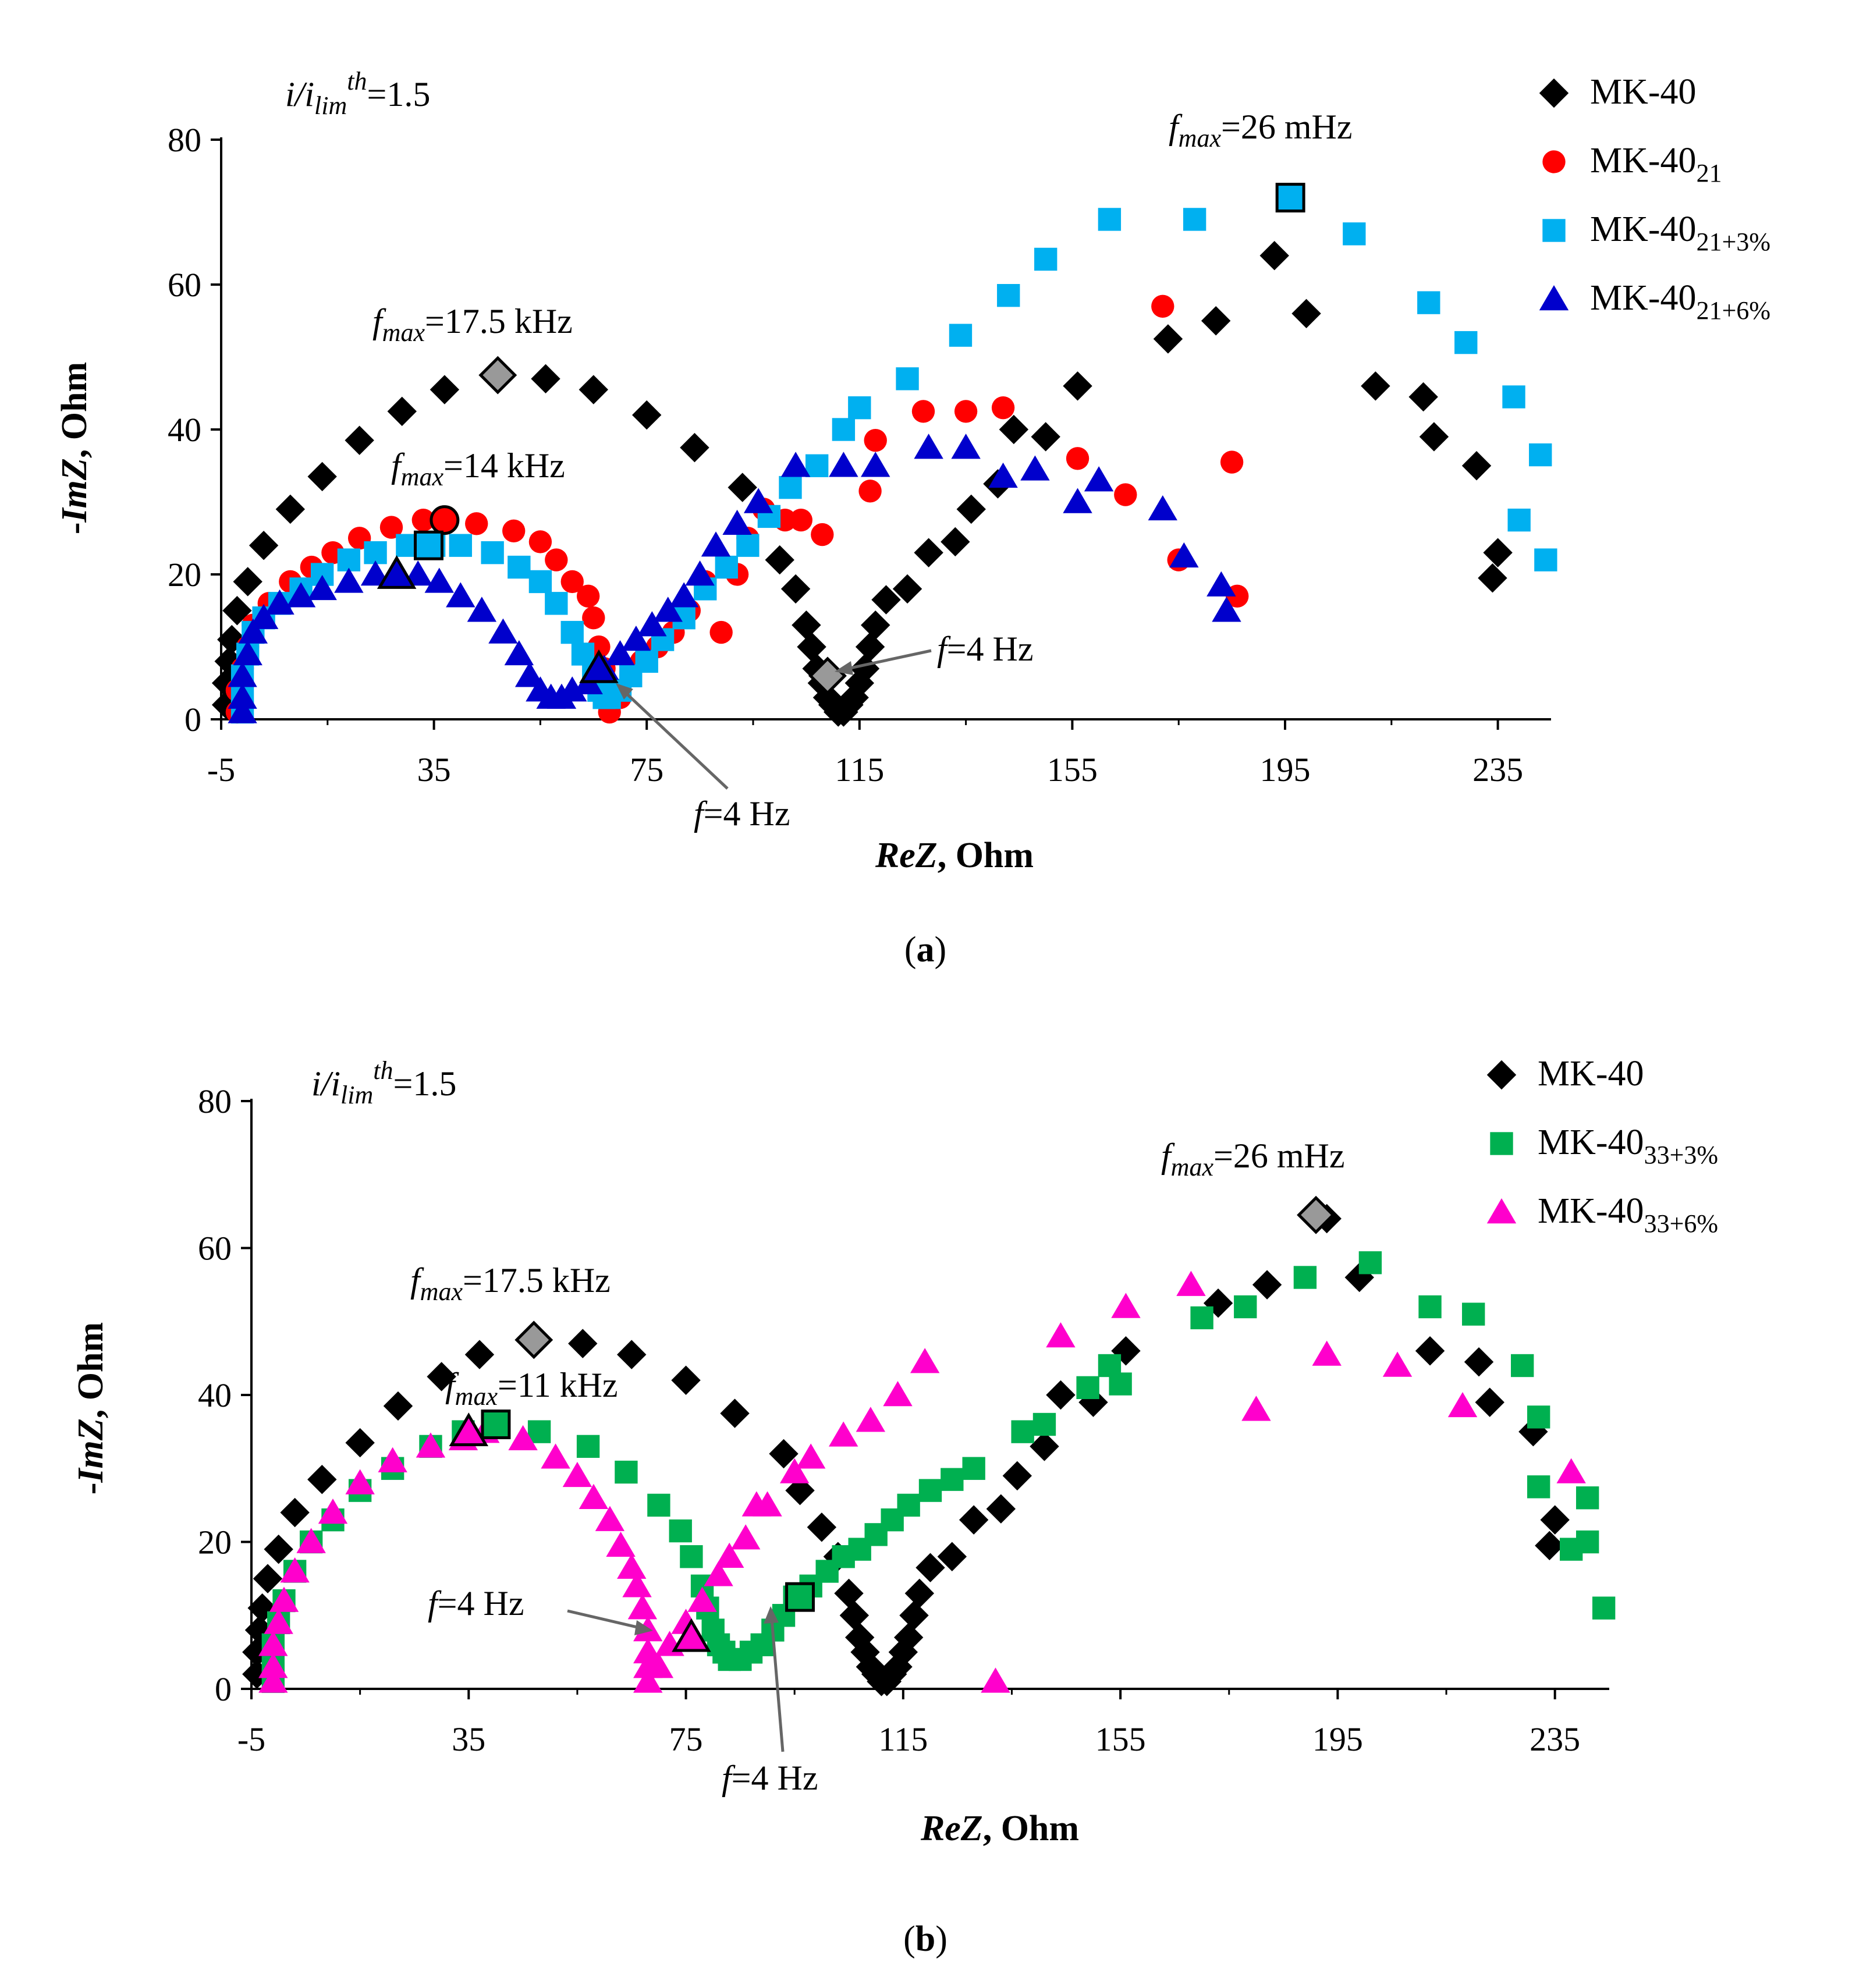  Describe the element at coordinates (184, 140) in the screenshot. I see `y-tick-label: 80` at that location.